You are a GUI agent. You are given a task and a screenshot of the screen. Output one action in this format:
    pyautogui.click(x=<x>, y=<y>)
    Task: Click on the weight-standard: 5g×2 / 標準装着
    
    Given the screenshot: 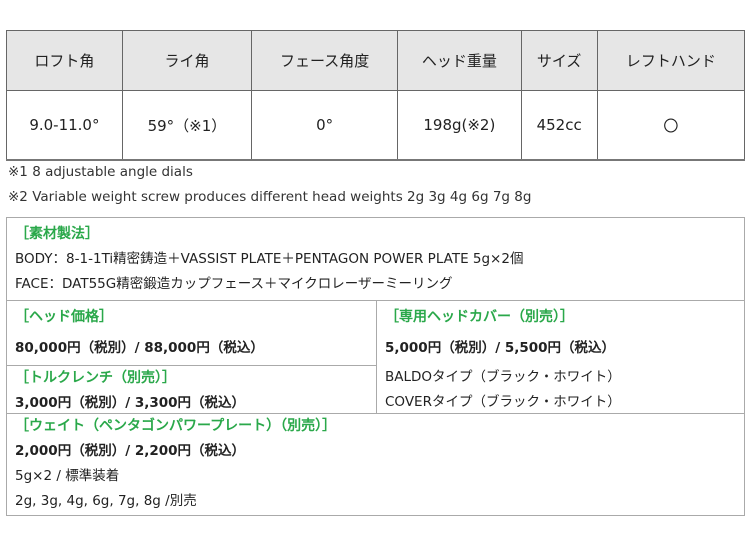 What is the action you would take?
    pyautogui.click(x=67, y=476)
    